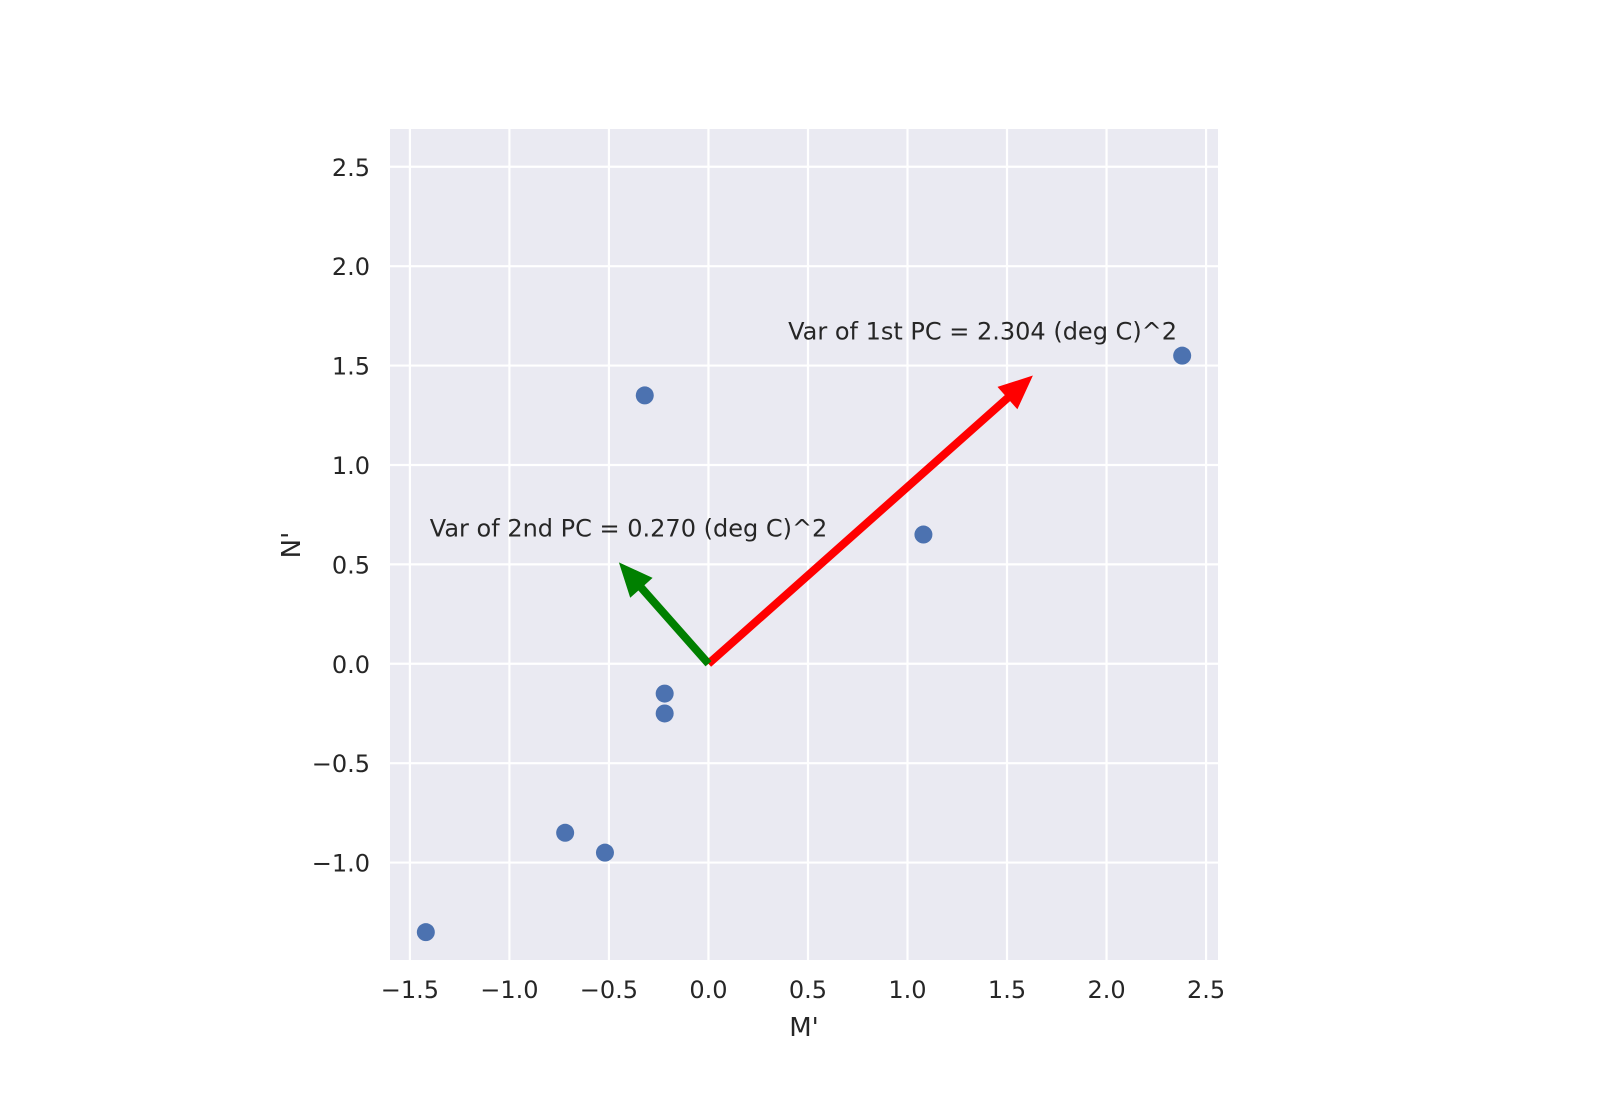  I want to click on x-tick-labels: −1.5 −1.0 −0.5 0.0 0.5 1.0 1.5 2.0 2.5, so click(803, 990).